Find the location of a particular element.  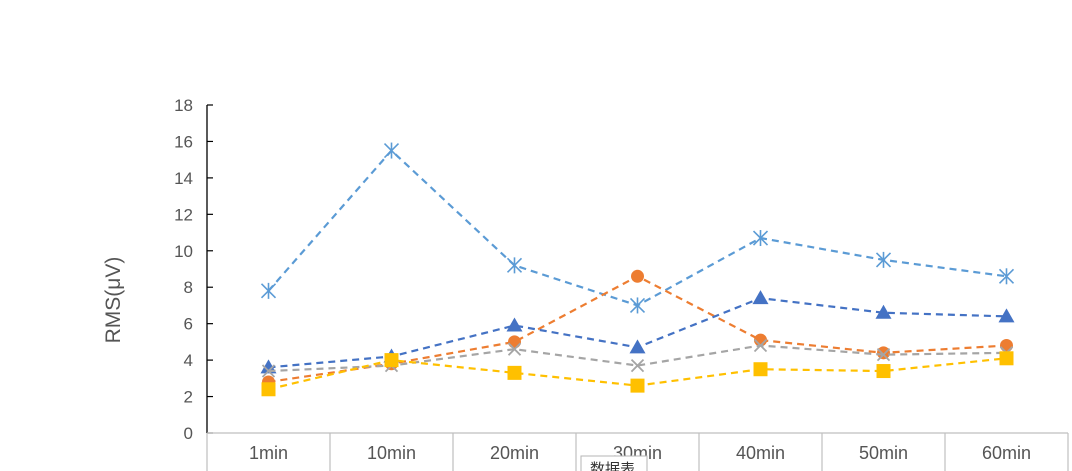

data-table-tooltip: 数据表 is located at coordinates (614, 463).